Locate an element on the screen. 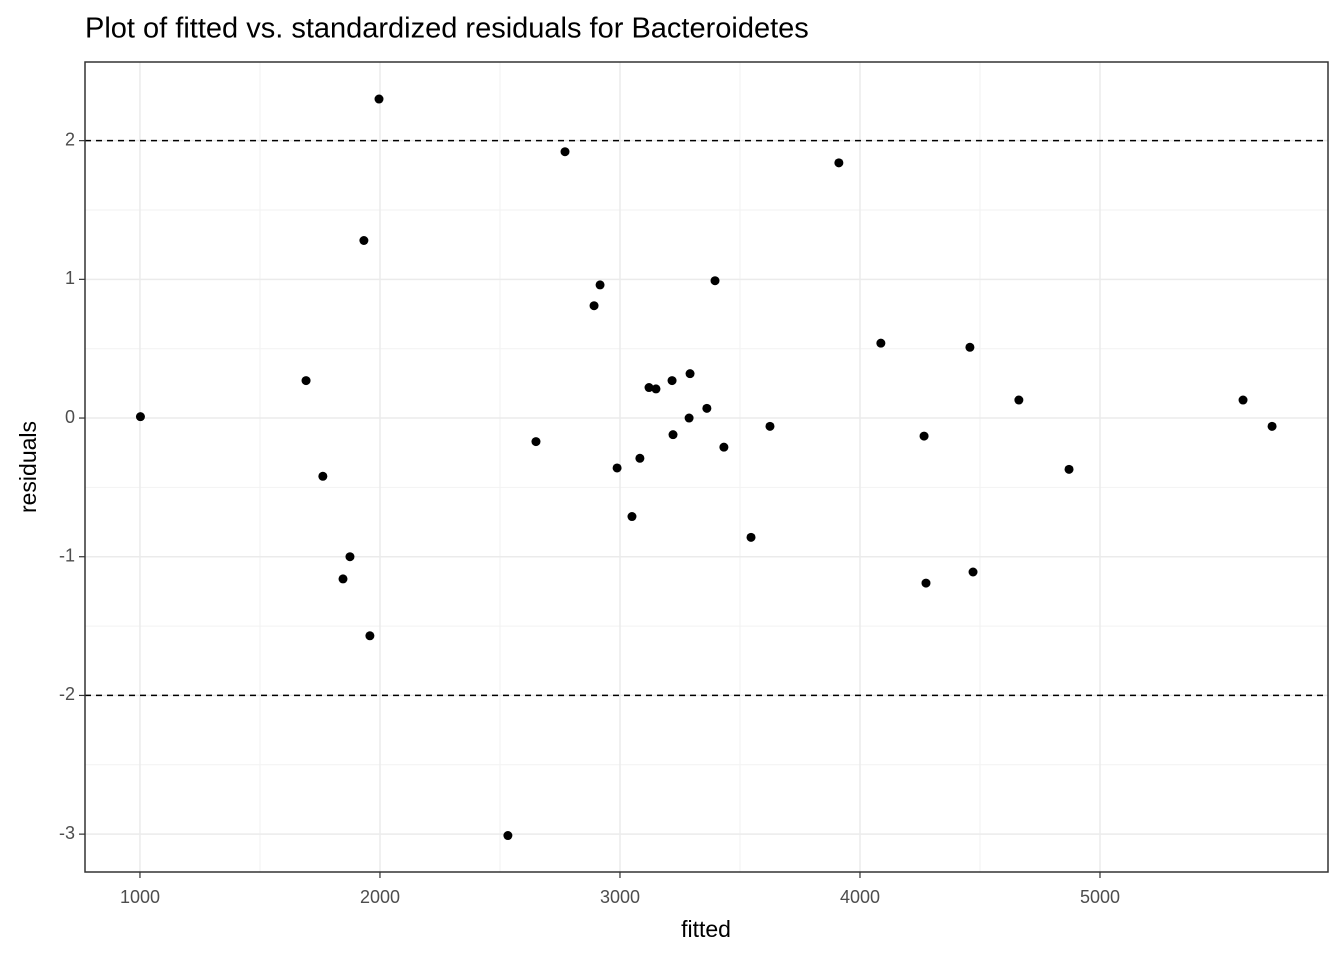  x-tick-label: 2000 is located at coordinates (380, 897).